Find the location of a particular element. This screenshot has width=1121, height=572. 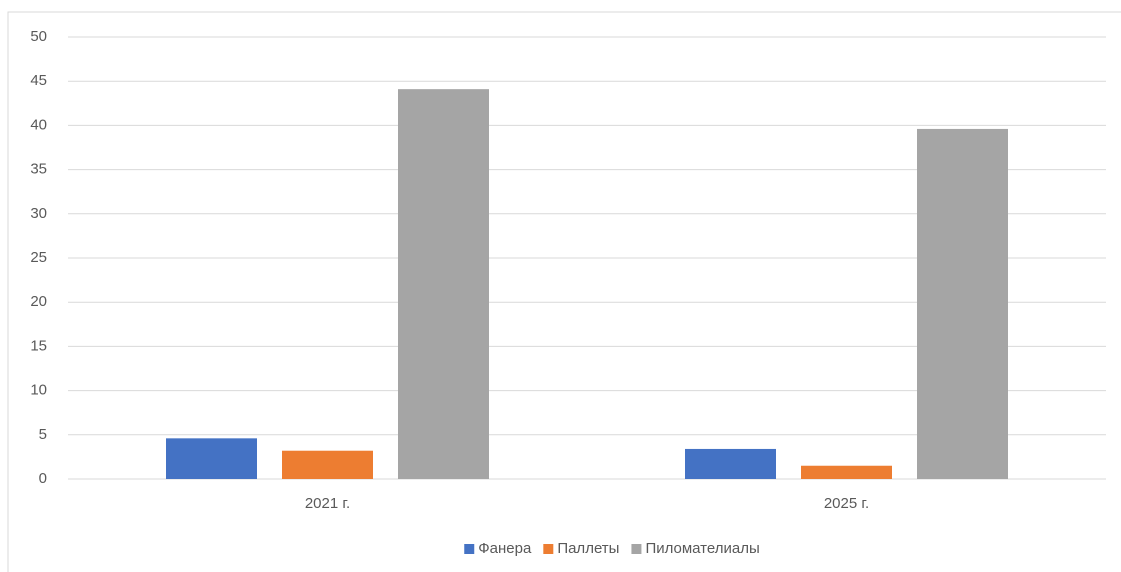

legend-label: Паллеты is located at coordinates (588, 548).